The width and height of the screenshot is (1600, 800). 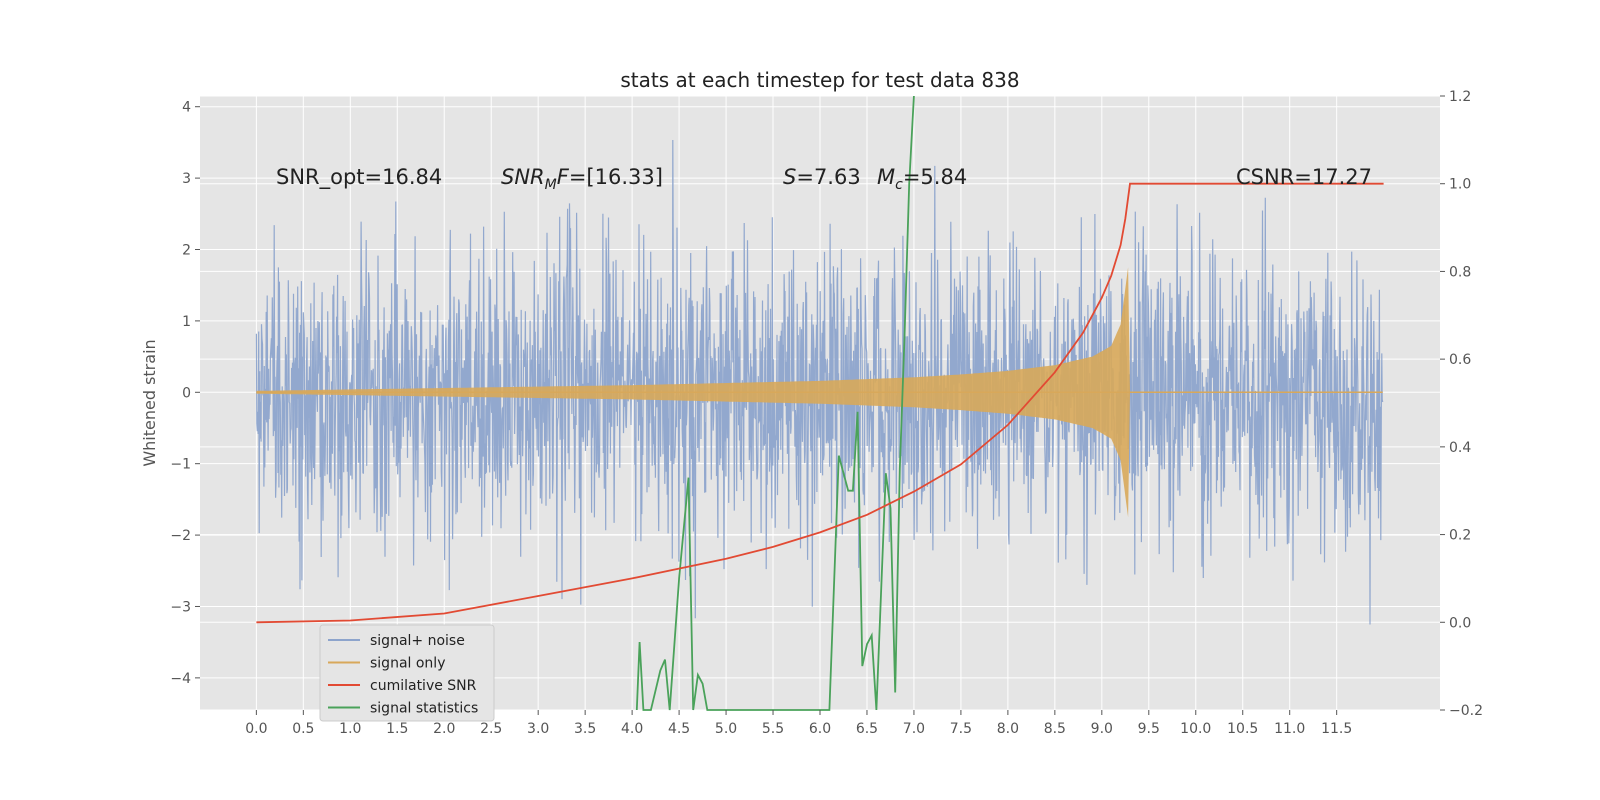 I want to click on x-tick-label: 2.5, so click(x=491, y=729).